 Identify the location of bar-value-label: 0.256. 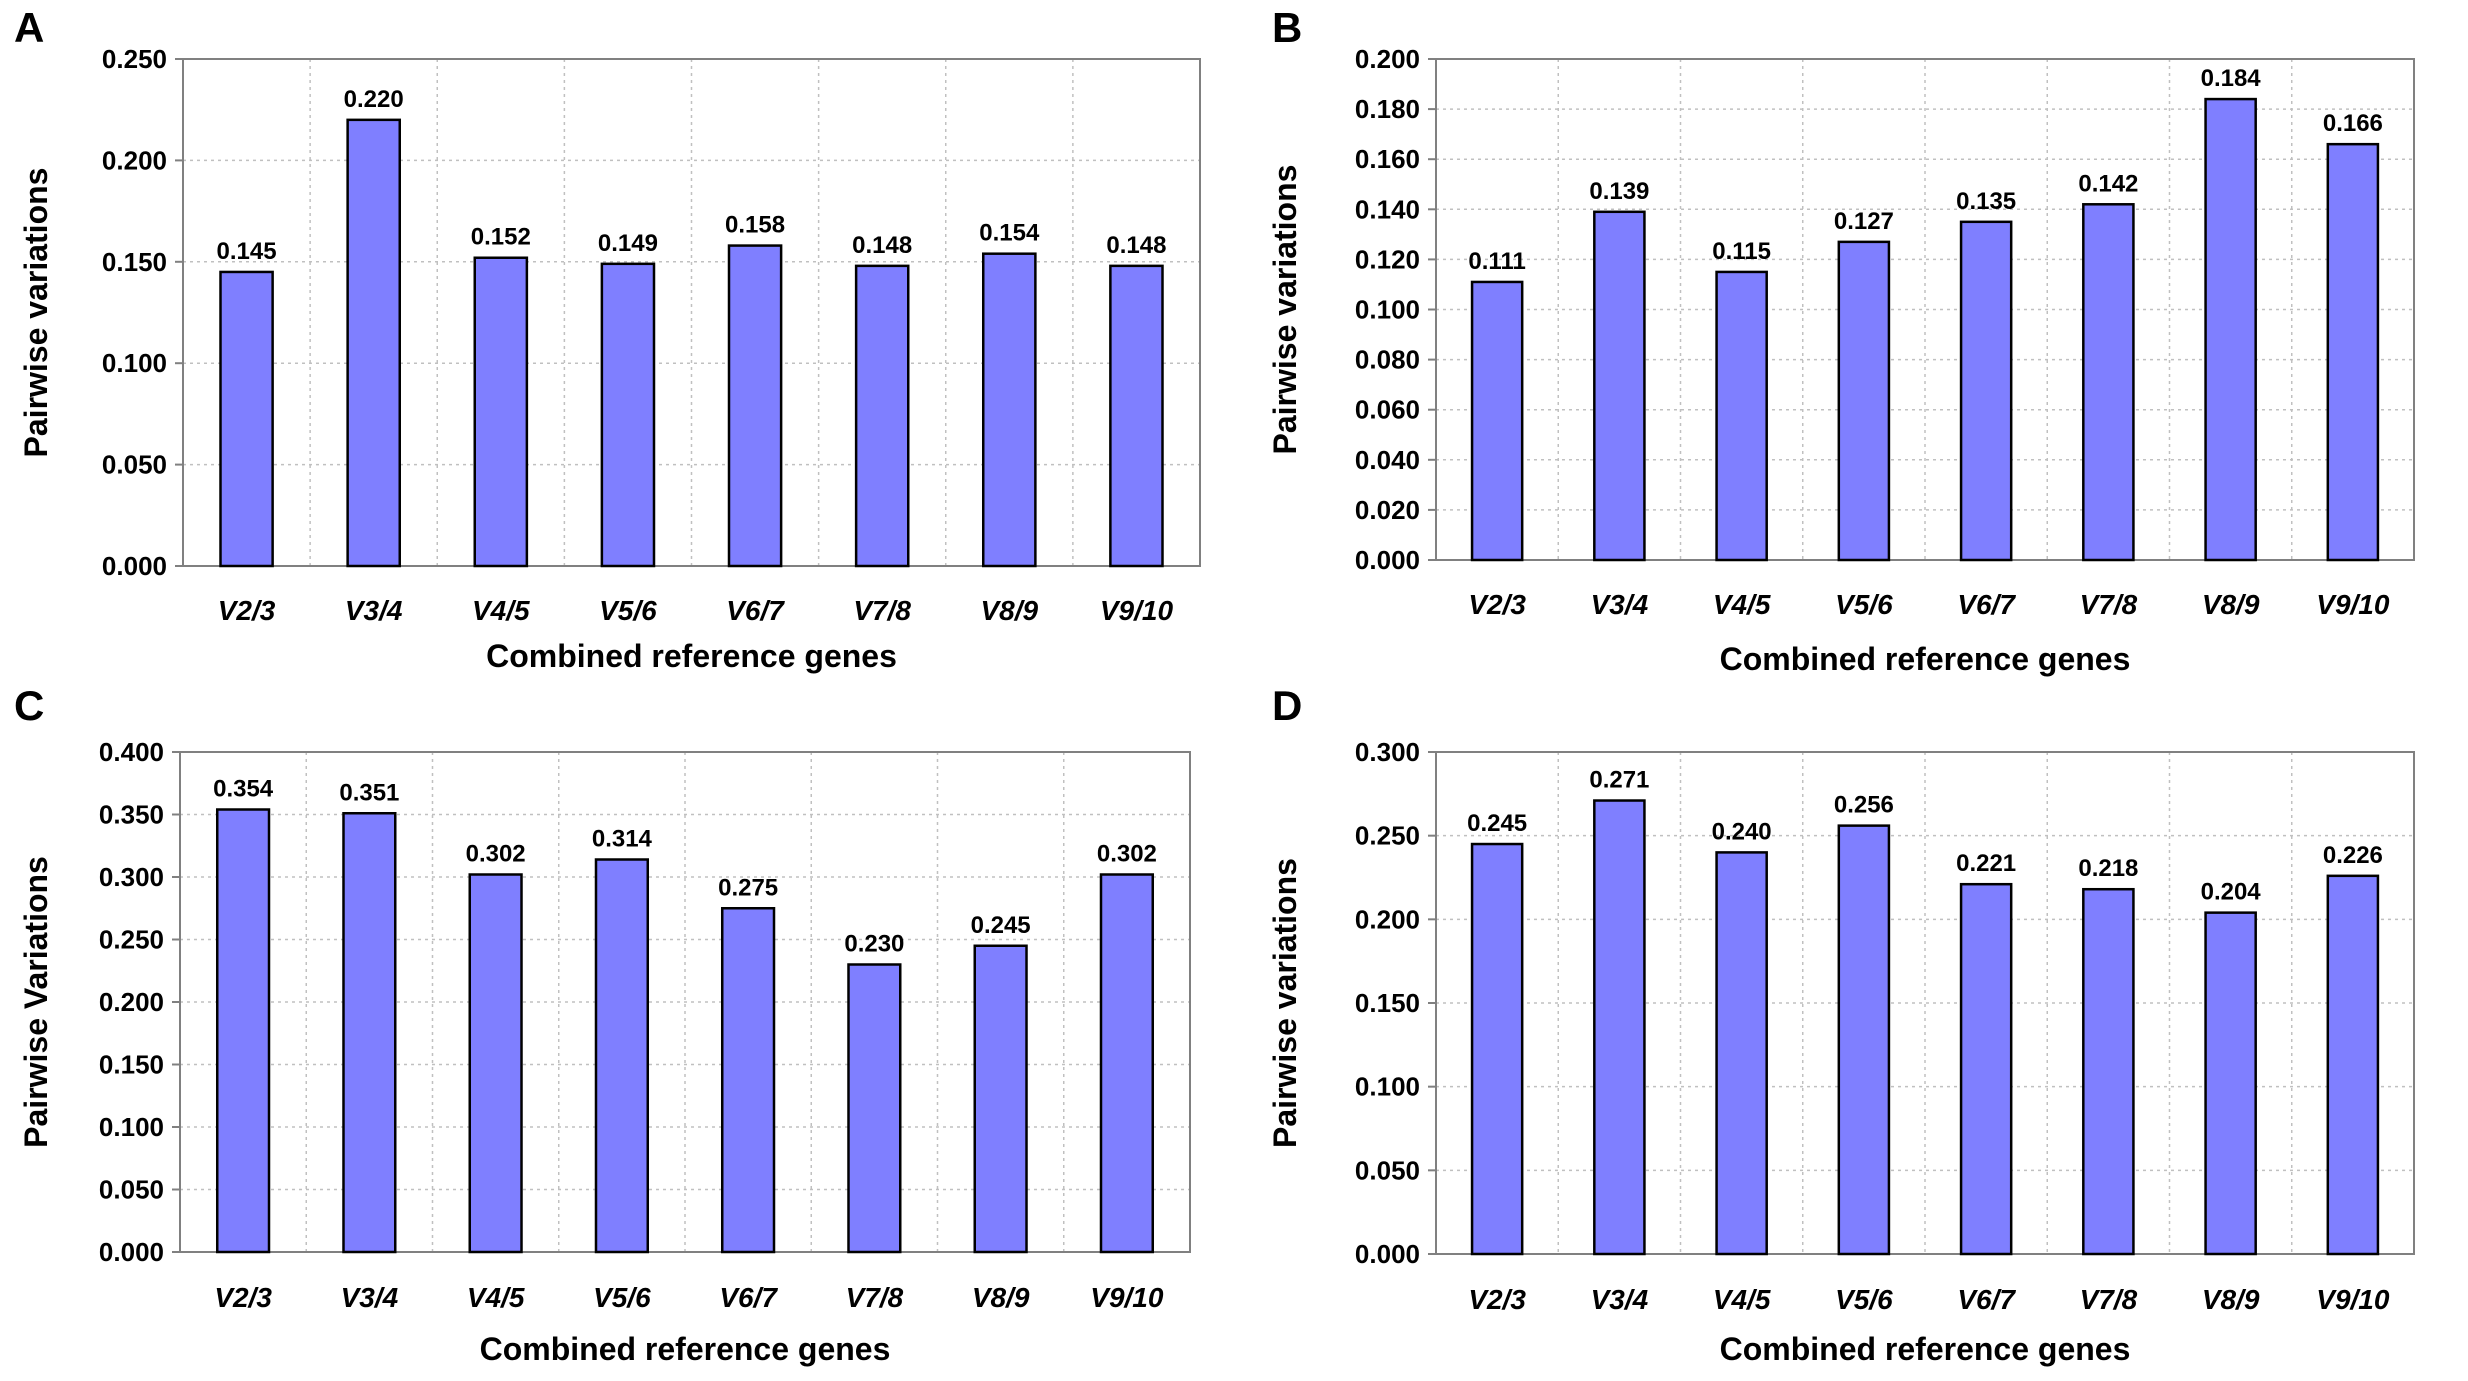
(1864, 805).